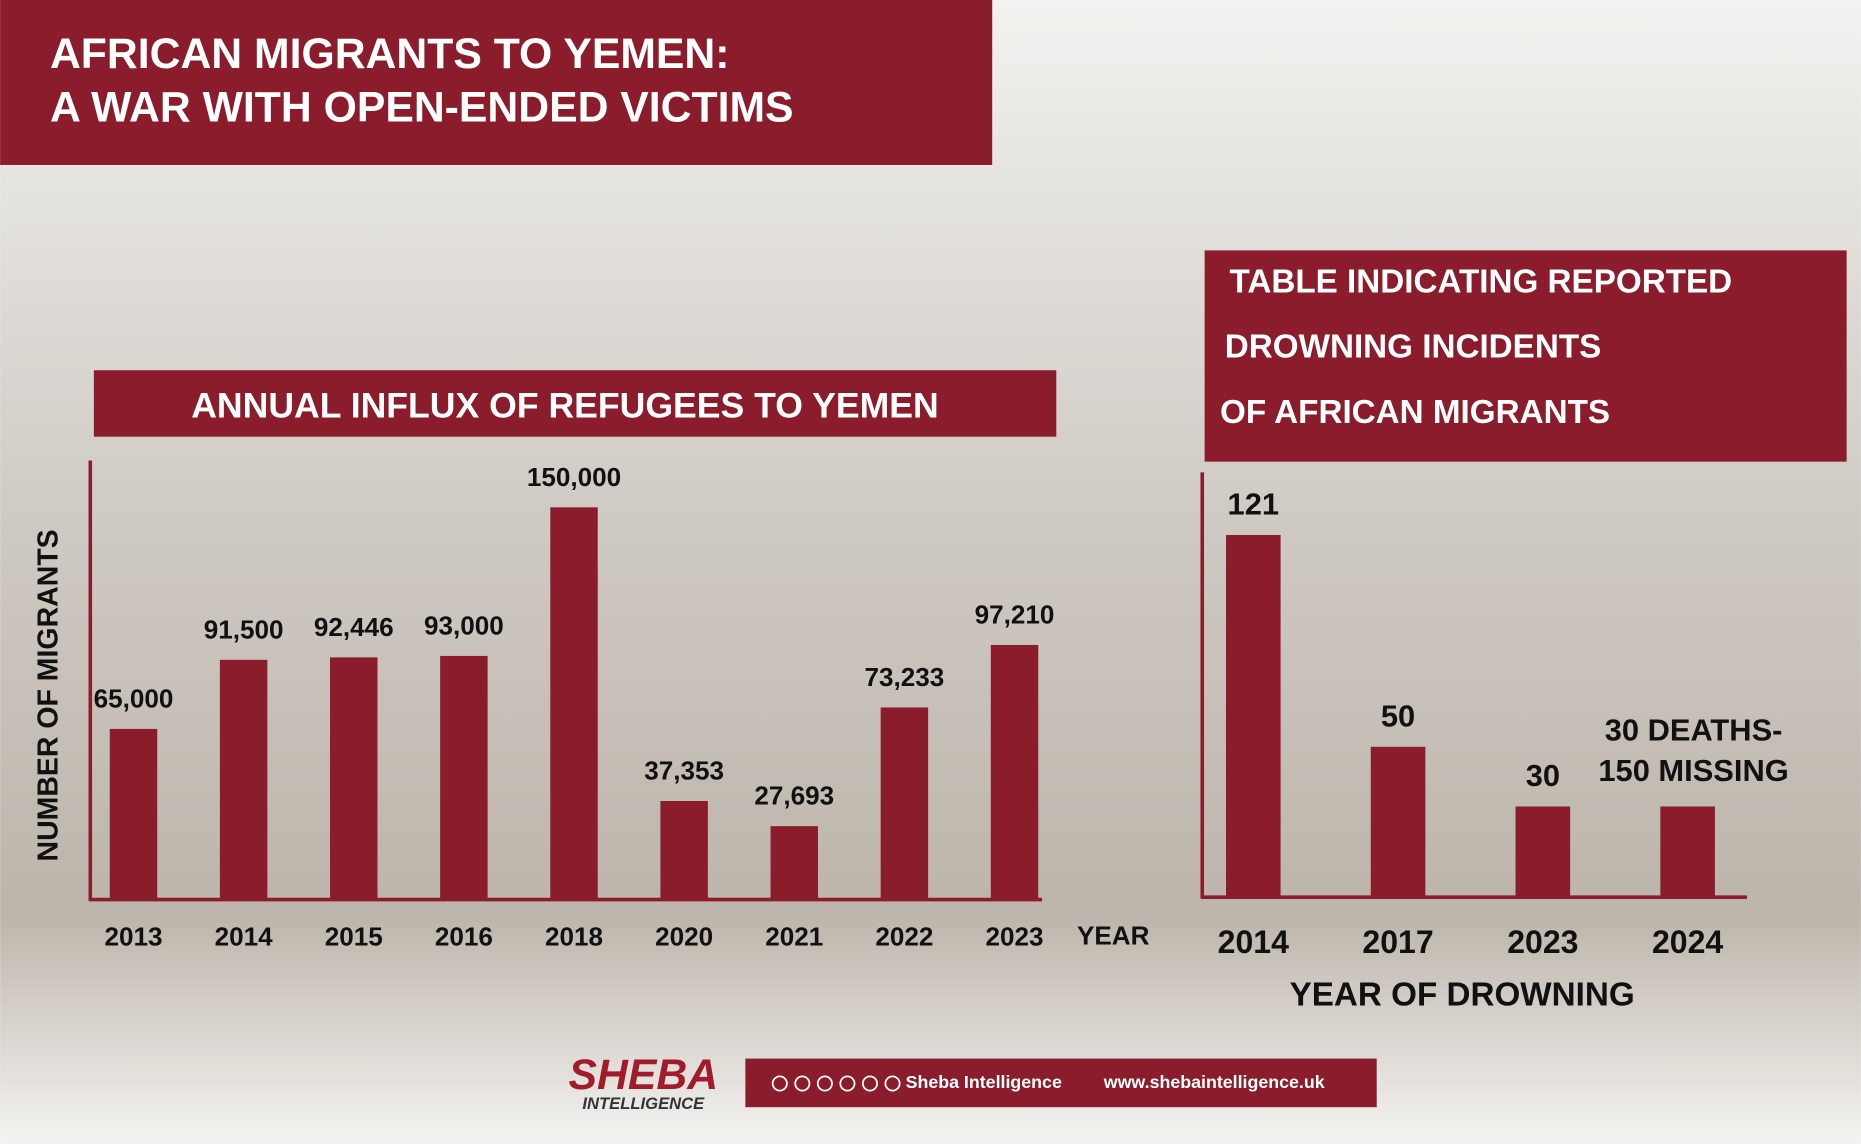 The width and height of the screenshot is (1861, 1144). What do you see at coordinates (464, 937) in the screenshot?
I see `x-tick-label: 2016` at bounding box center [464, 937].